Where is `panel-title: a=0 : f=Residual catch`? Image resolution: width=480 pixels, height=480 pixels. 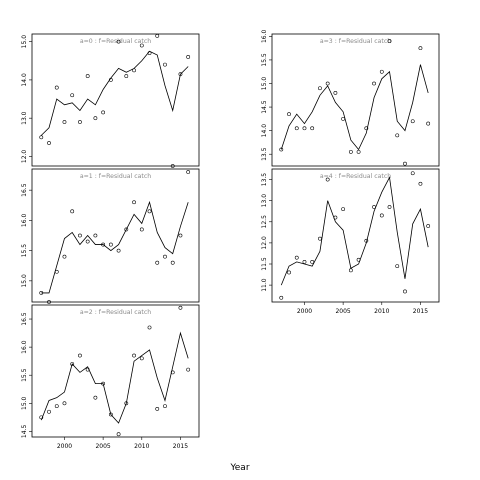
panel-title: a=0 : f=Residual catch is located at coordinates (115, 41).